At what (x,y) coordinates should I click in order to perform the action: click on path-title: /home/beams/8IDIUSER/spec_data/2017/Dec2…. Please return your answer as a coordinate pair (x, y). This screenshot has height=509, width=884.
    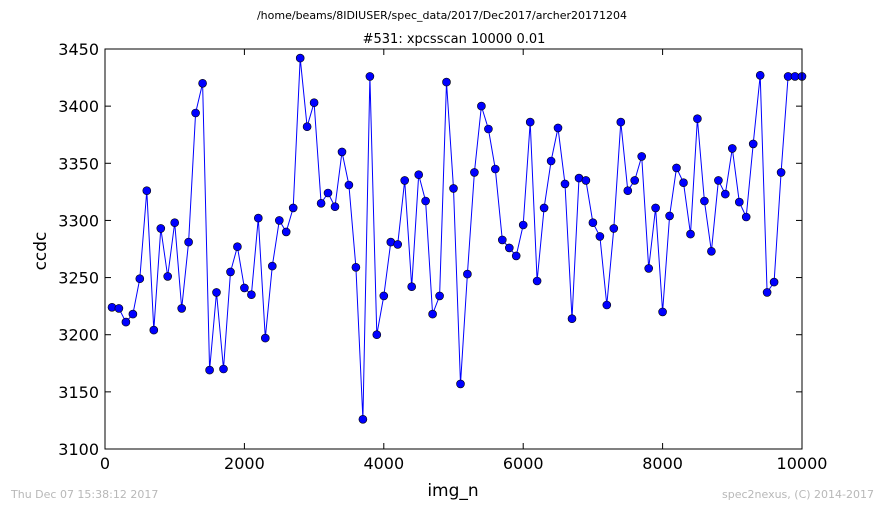
    Looking at the image, I should click on (442, 15).